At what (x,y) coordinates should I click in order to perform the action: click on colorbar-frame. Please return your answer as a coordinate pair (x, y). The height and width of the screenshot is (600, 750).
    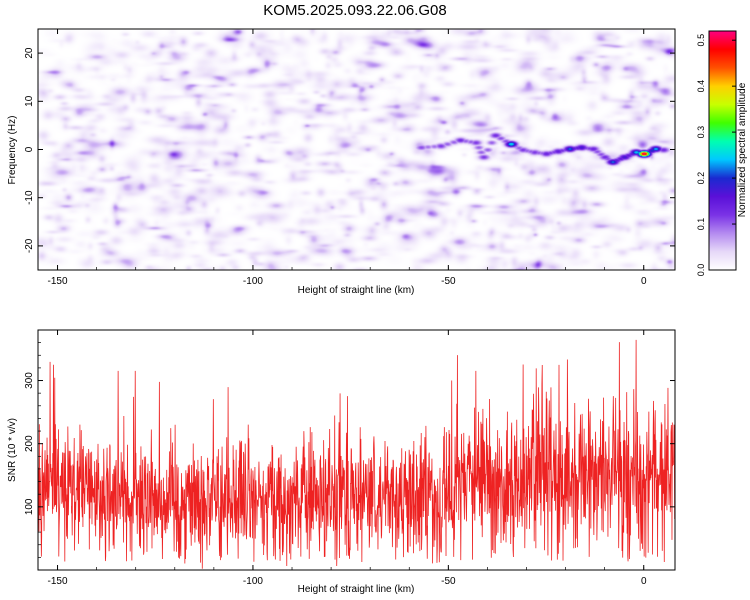
    Looking at the image, I should click on (722, 150).